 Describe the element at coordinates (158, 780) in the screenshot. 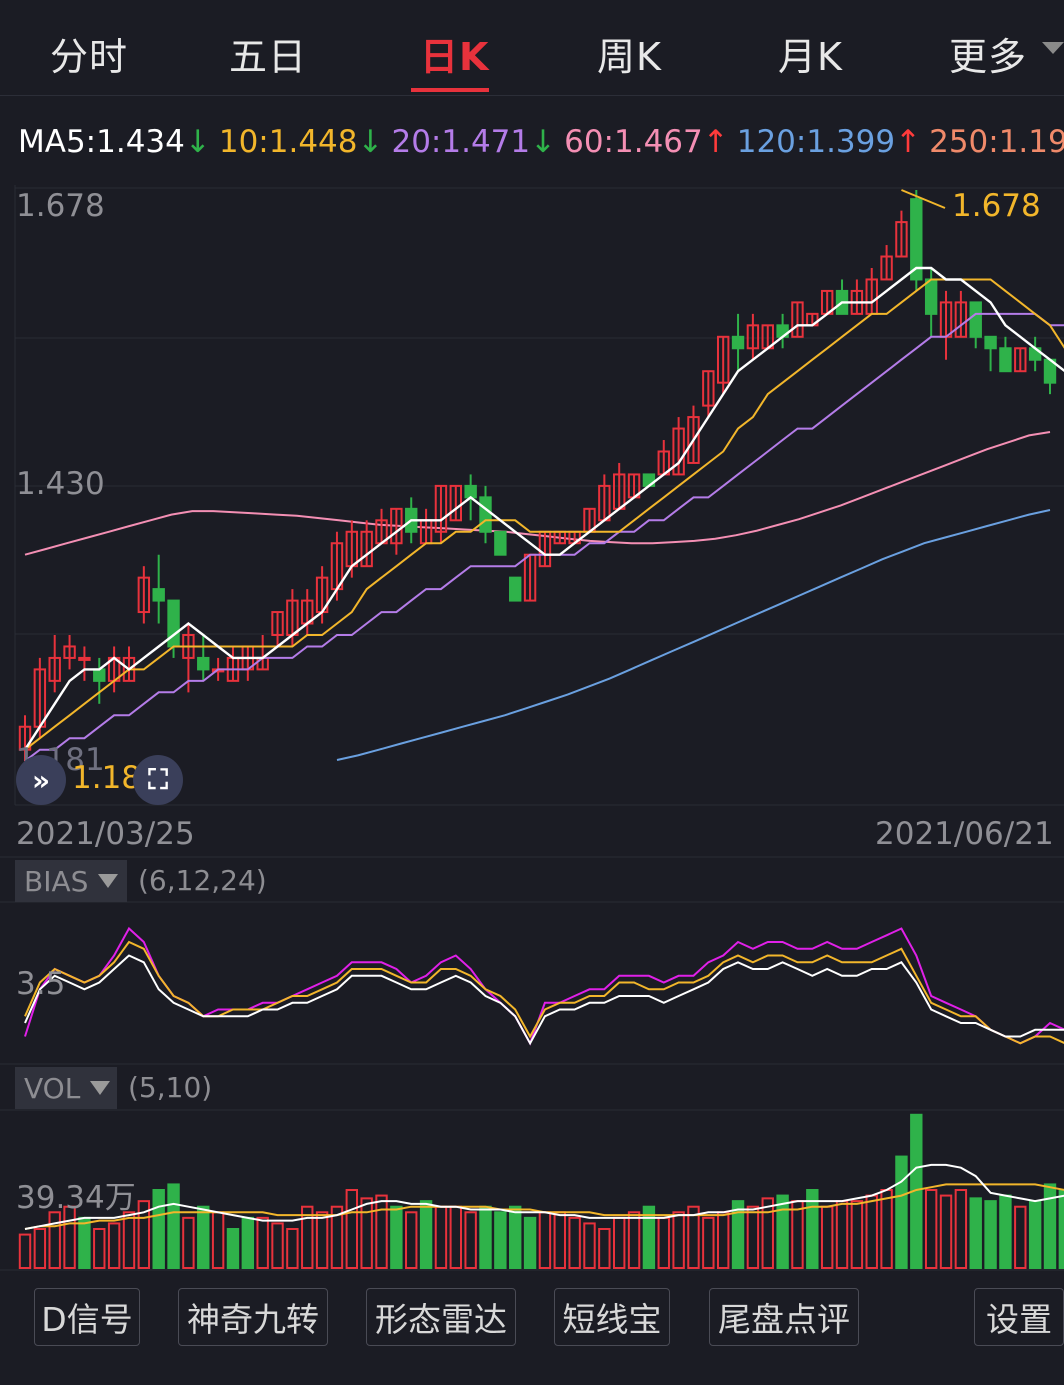

I see `fullscreen-icon: ⛶` at that location.